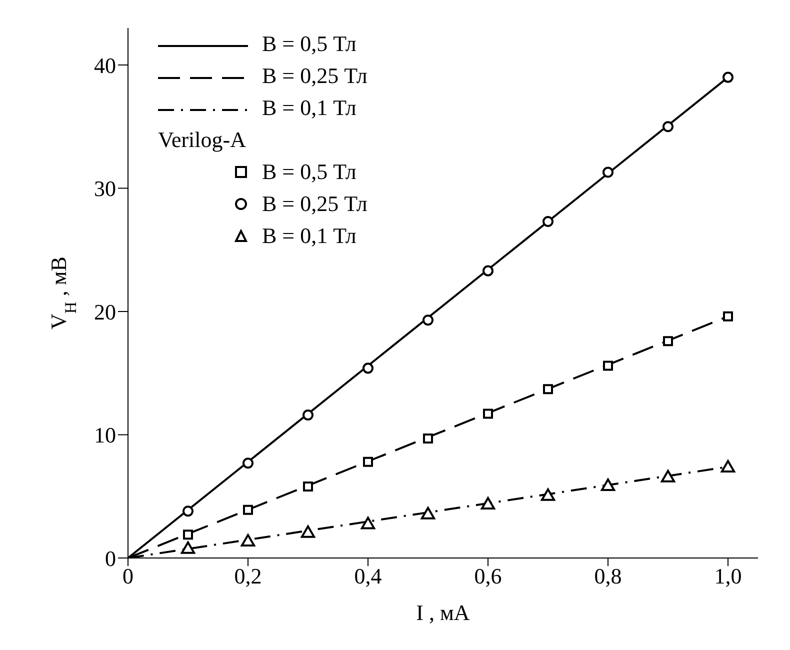 This screenshot has width=790, height=650. What do you see at coordinates (443, 612) in the screenshot?
I see `x-axis-title: I , мА` at bounding box center [443, 612].